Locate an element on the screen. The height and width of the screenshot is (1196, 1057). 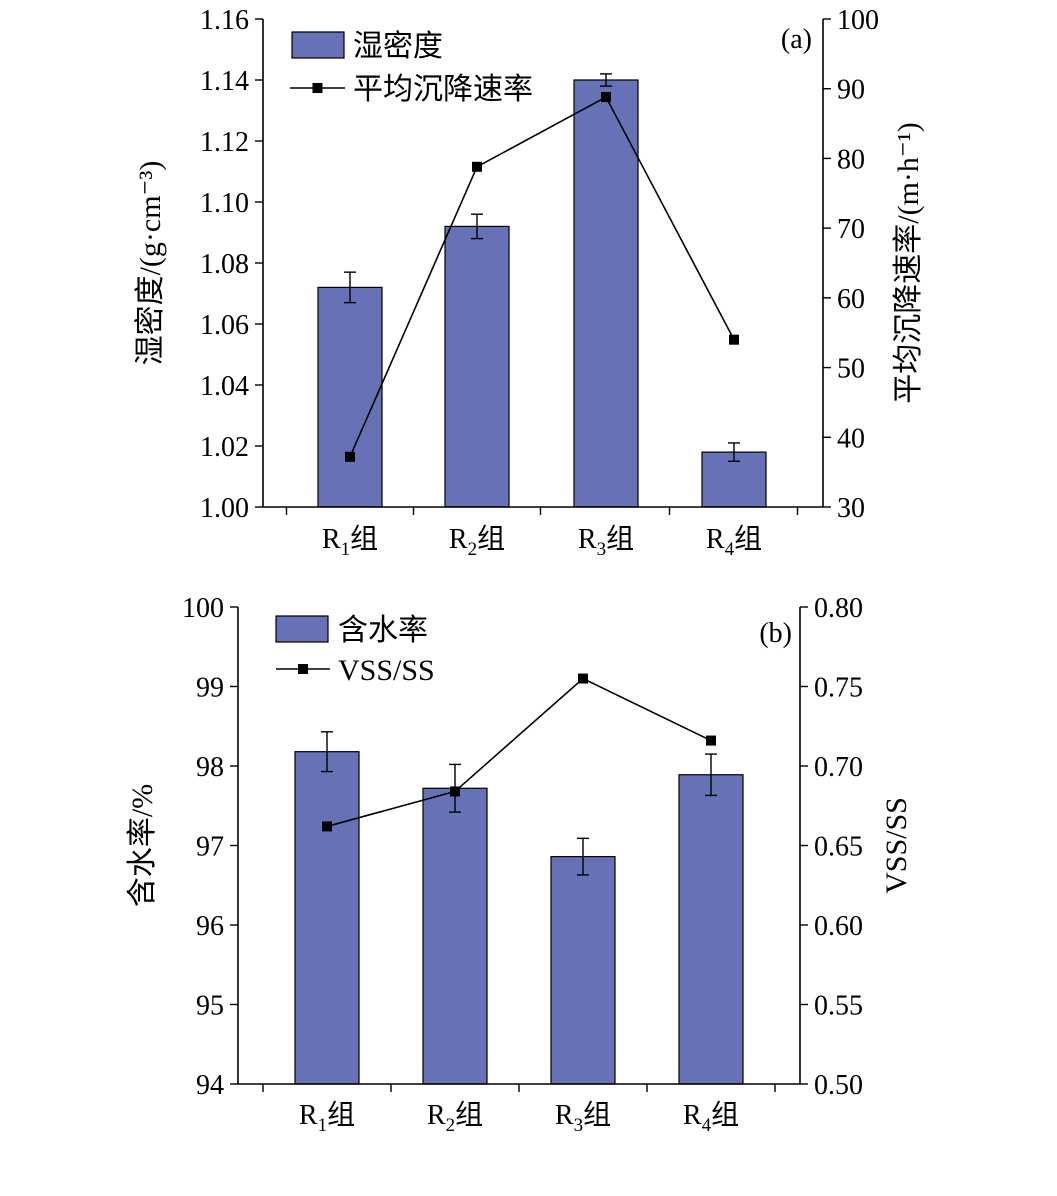
panel-label: (b) is located at coordinates (775, 633).